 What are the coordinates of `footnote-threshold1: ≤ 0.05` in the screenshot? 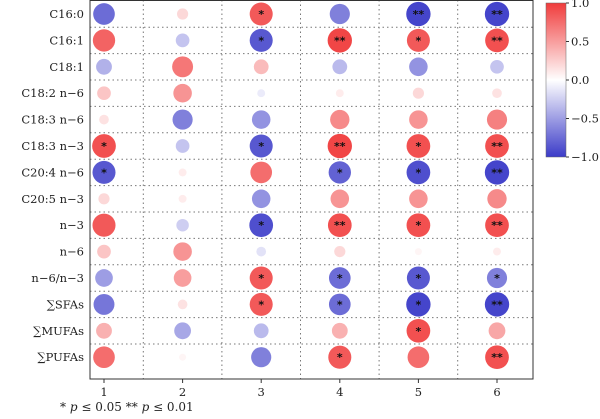 It's located at (101, 407).